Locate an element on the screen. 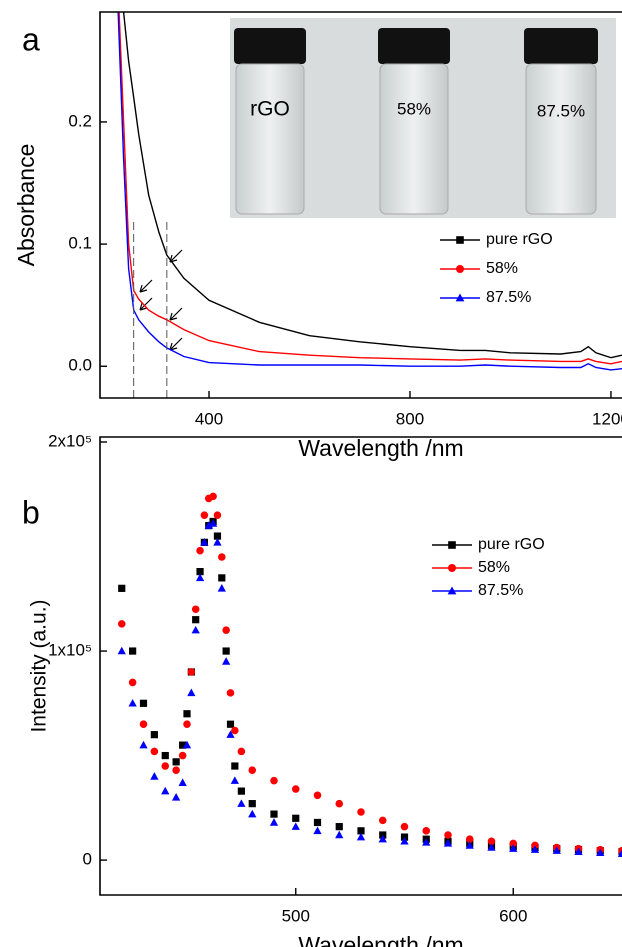 This screenshot has height=947, width=622. y-tick-label: 1x10⁵ is located at coordinates (70, 650).